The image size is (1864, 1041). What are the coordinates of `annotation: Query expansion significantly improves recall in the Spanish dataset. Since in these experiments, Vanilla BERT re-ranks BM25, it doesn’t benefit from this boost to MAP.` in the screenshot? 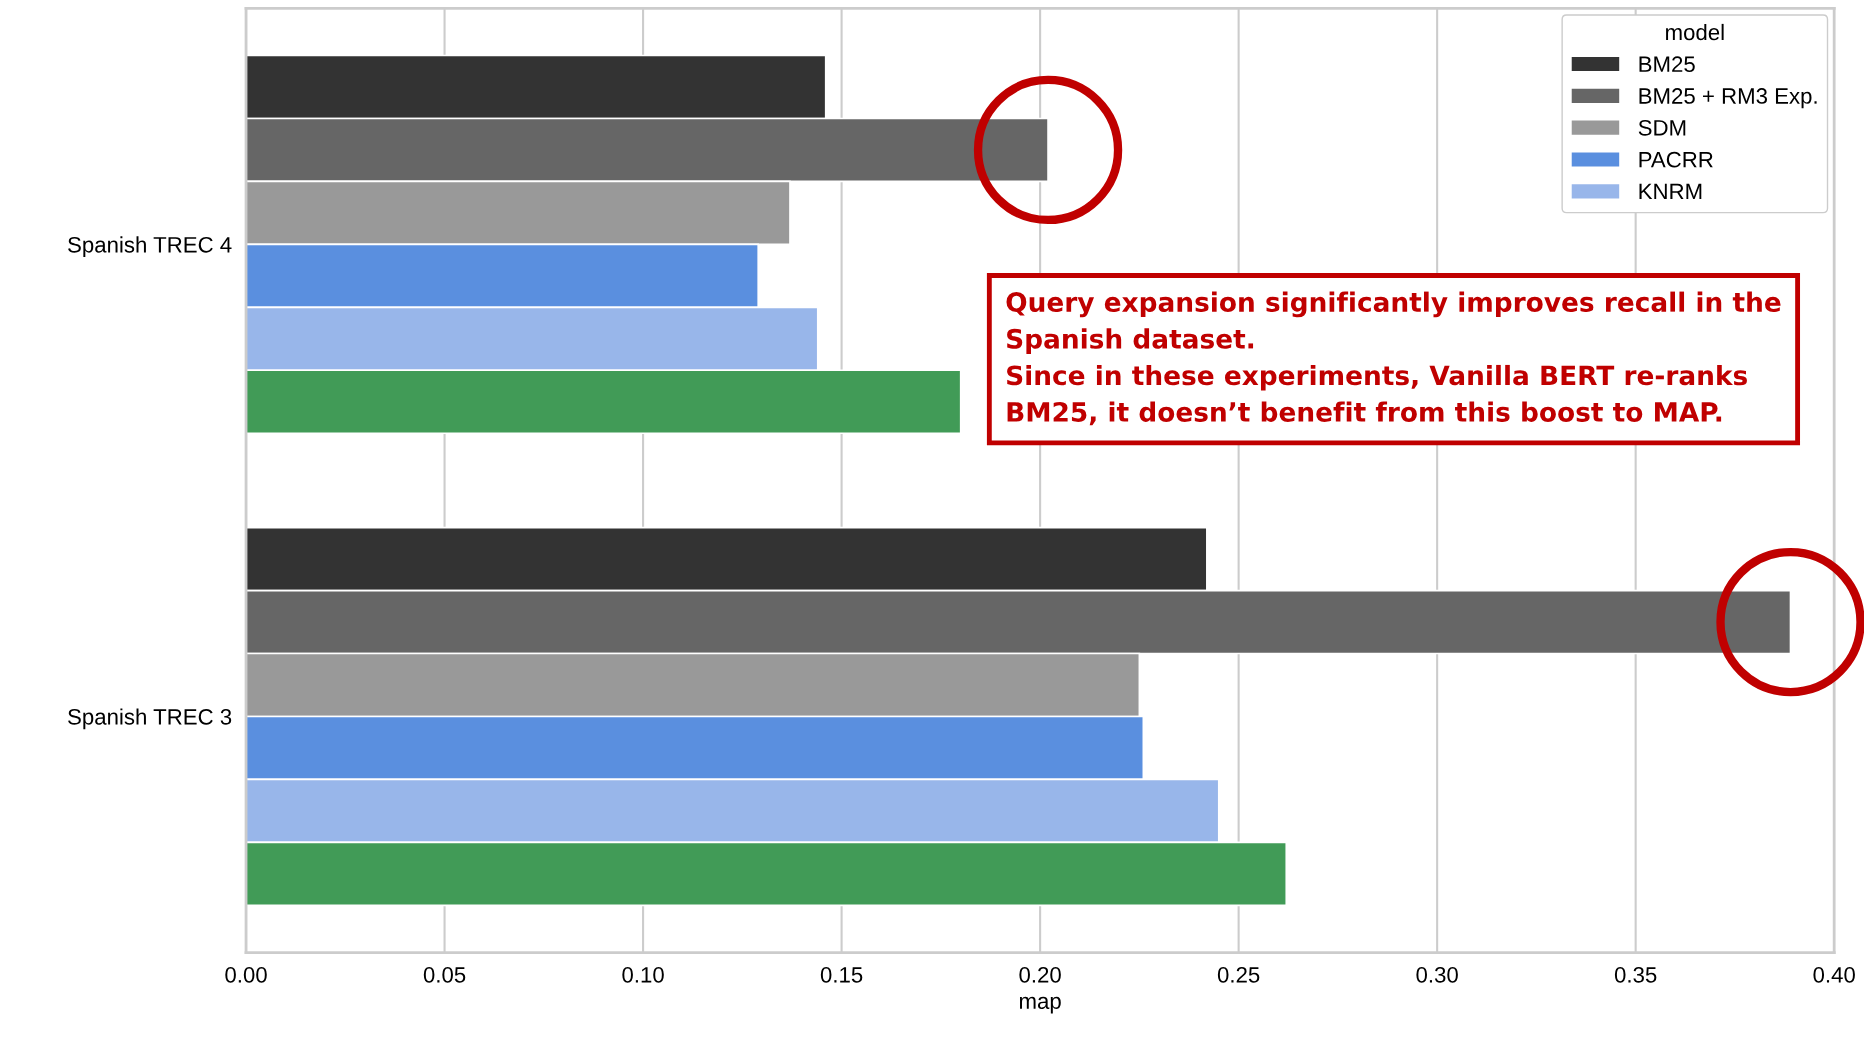 It's located at (1393, 358).